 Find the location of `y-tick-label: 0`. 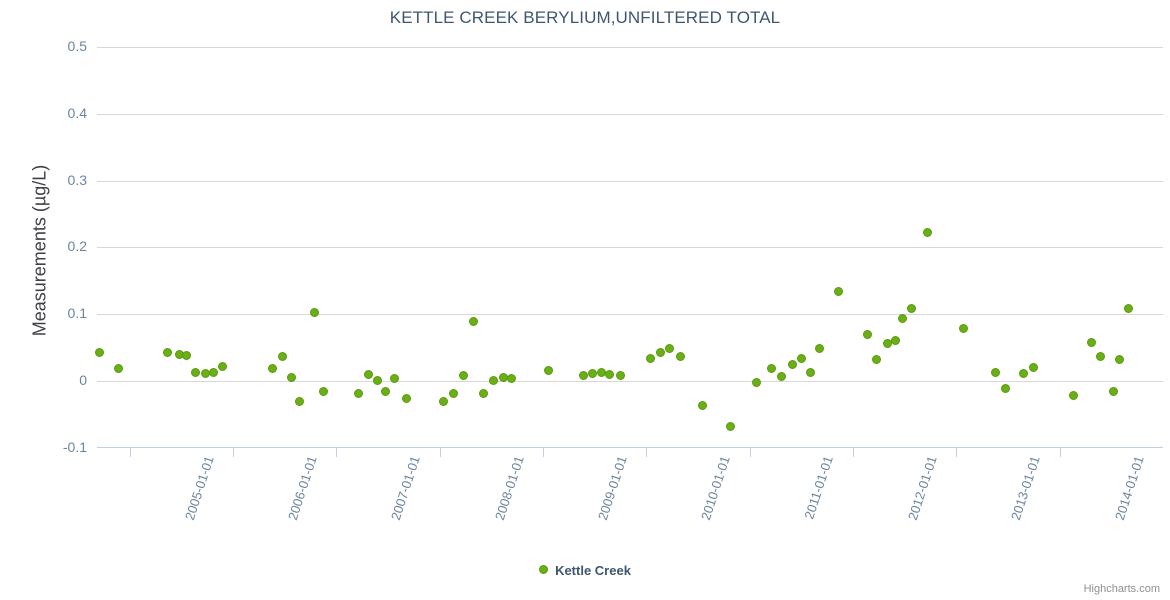

y-tick-label: 0 is located at coordinates (83, 380).